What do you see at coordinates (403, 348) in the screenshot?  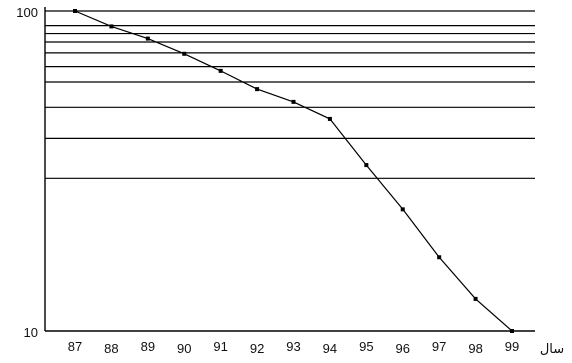 I see `x-tick-label: 96` at bounding box center [403, 348].